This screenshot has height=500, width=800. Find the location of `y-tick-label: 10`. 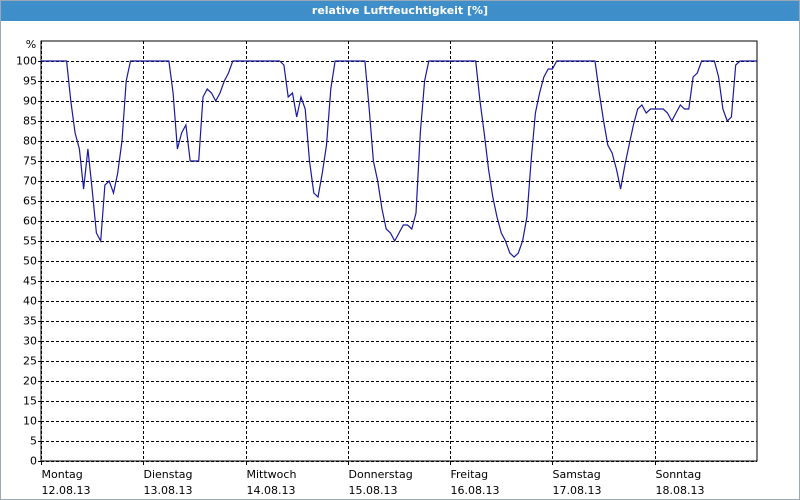

y-tick-label: 10 is located at coordinates (30, 421).